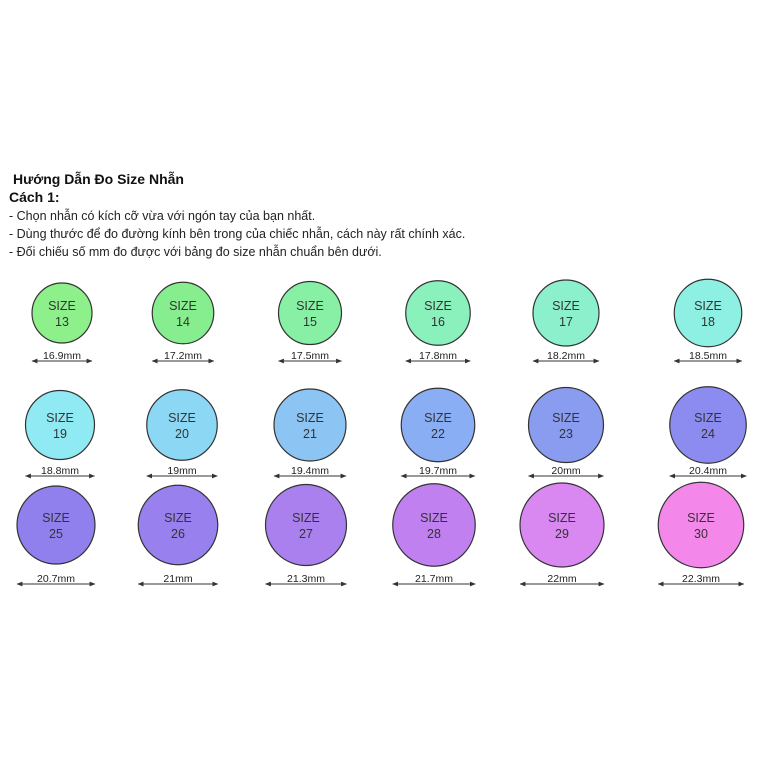 This screenshot has width=777, height=777. Describe the element at coordinates (566, 434) in the screenshot. I see `ring-size: 23` at that location.